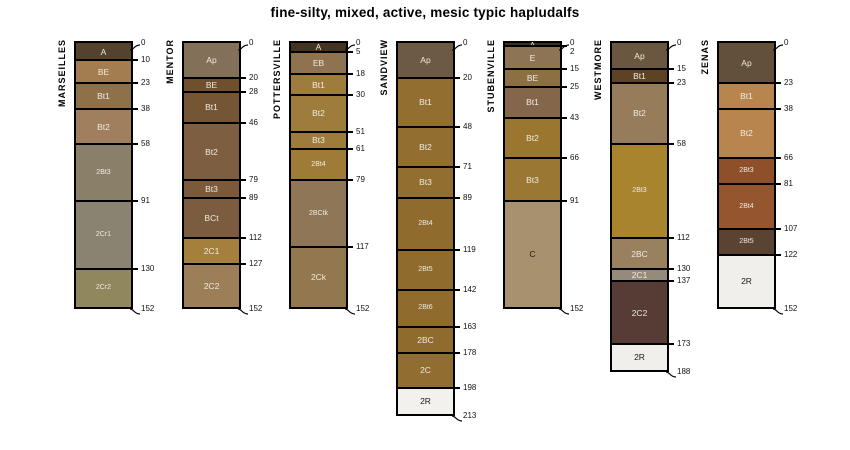 The width and height of the screenshot is (850, 450). I want to click on depth-label: 10, so click(145, 60).